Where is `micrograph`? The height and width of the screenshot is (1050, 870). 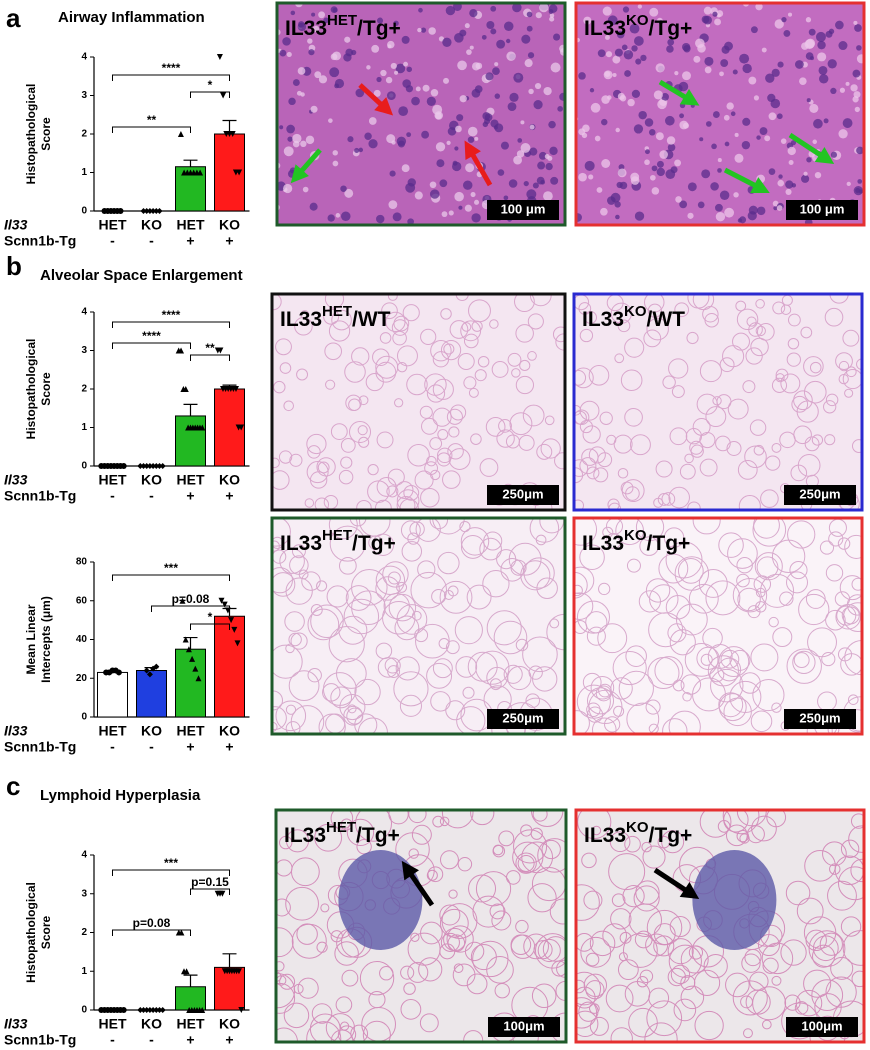 micrograph is located at coordinates (418, 402).